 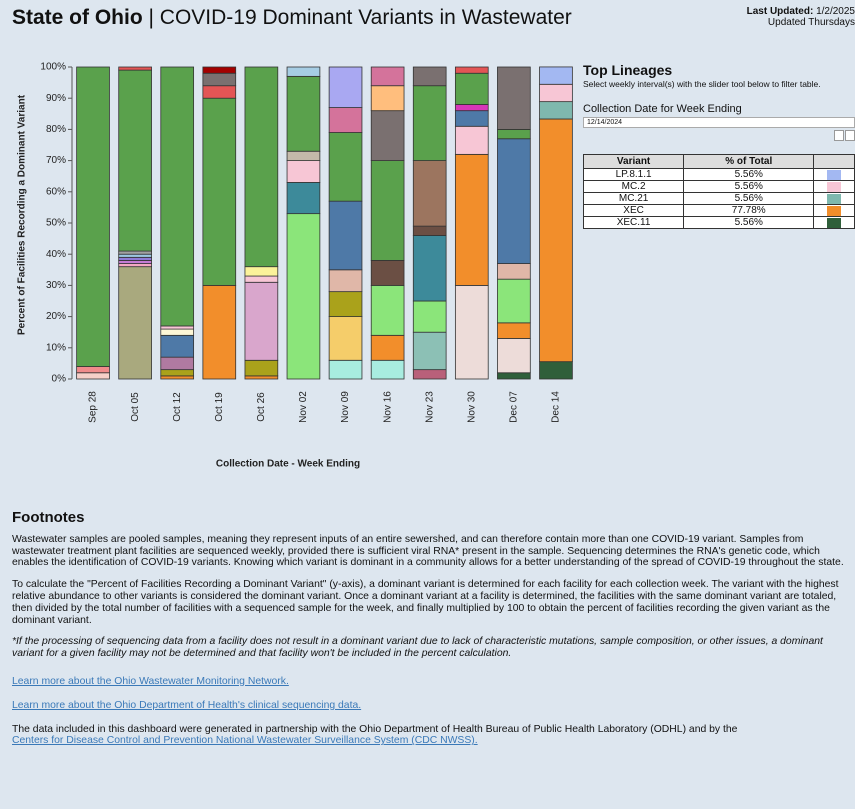 I want to click on table-row: MC.2 5.56%, so click(x=719, y=186).